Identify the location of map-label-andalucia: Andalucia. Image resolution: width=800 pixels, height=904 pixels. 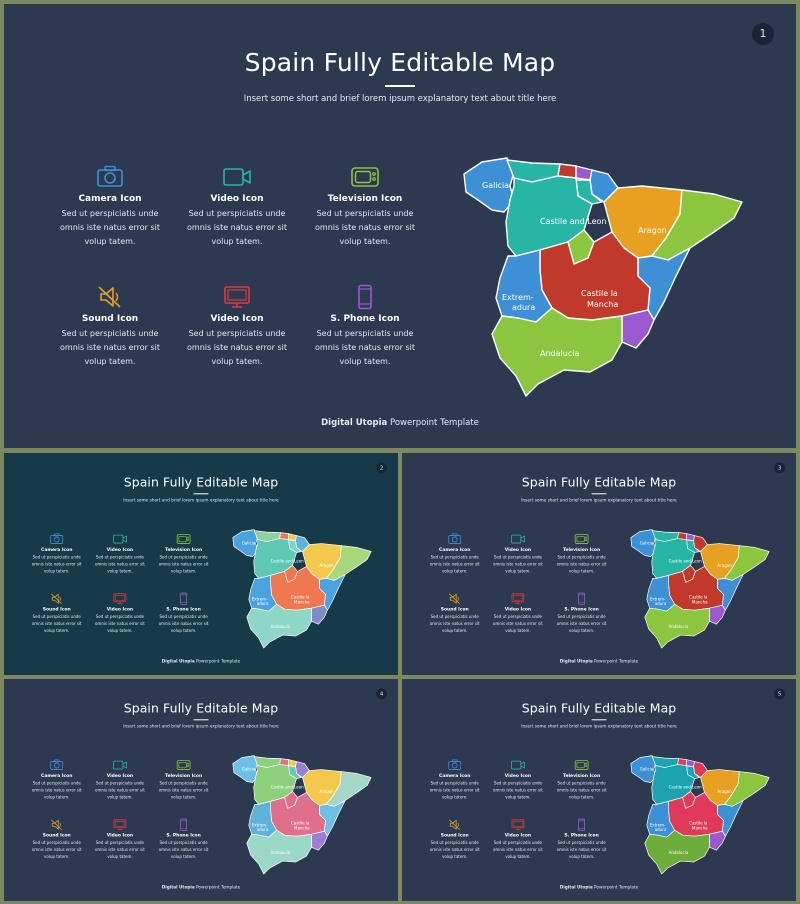
(281, 852).